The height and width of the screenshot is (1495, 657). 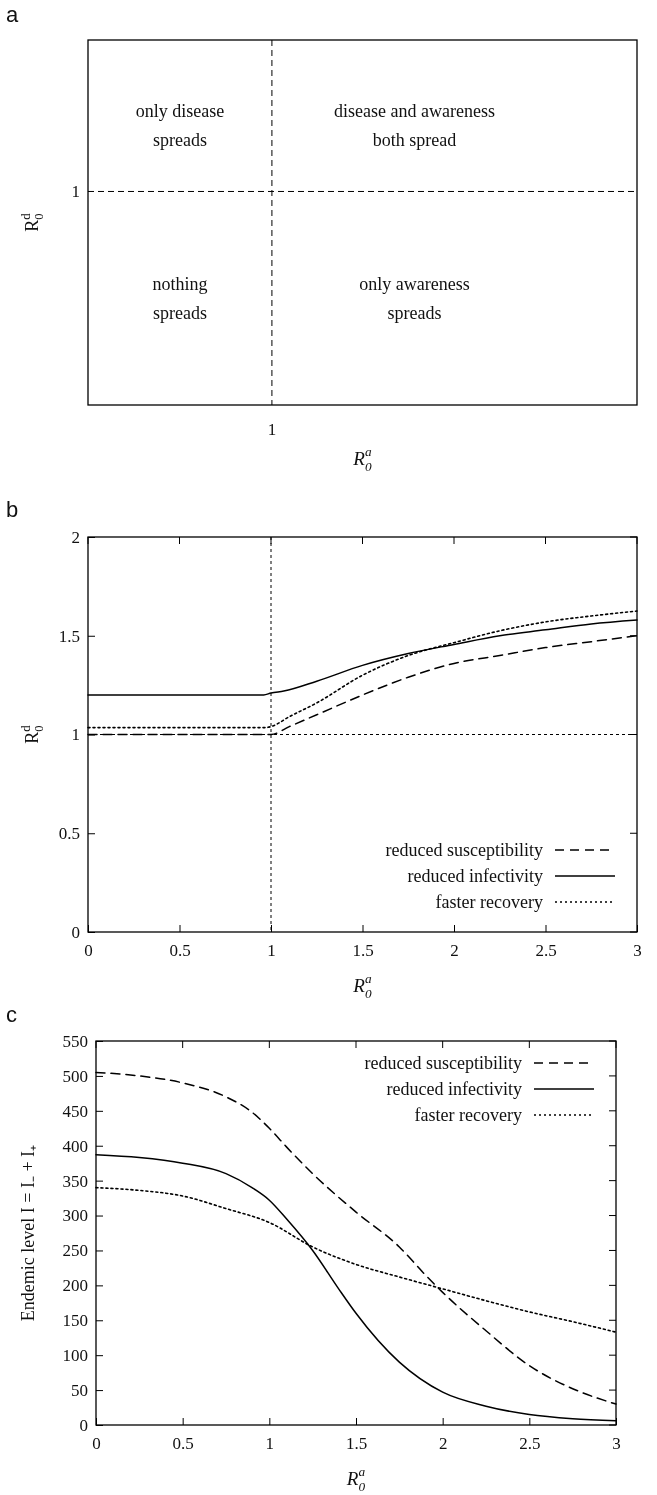 I want to click on y-tick-label: 0.5, so click(x=69, y=834).